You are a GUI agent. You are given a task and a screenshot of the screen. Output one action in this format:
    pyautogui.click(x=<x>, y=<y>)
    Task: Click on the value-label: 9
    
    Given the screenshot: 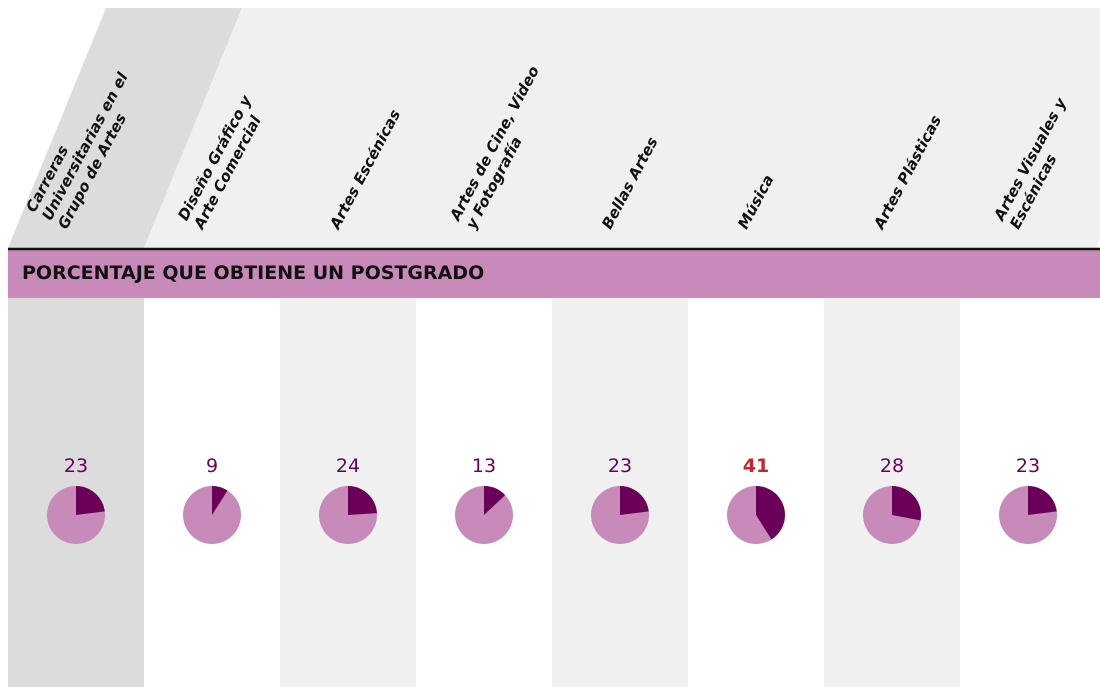 What is the action you would take?
    pyautogui.click(x=212, y=466)
    